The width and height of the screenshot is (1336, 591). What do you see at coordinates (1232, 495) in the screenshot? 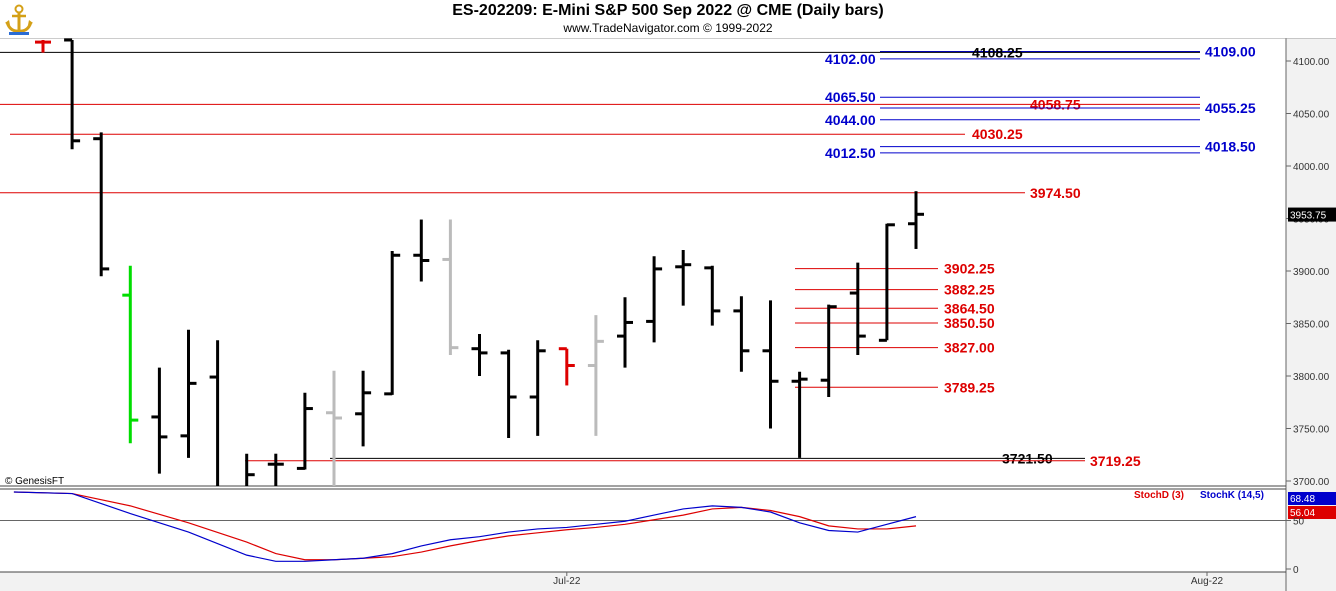
I see `stochK-legend: StochK (14,5)` at bounding box center [1232, 495].